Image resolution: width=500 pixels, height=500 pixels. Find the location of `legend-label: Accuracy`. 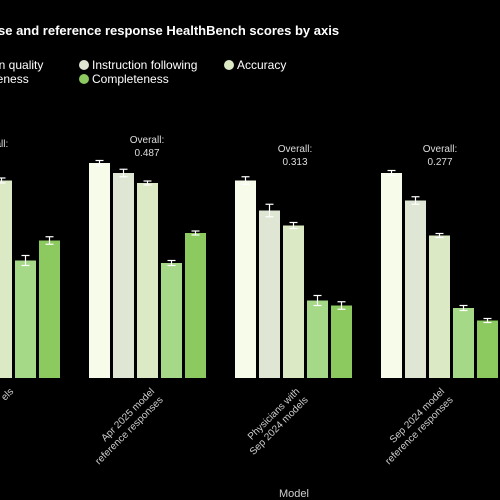

legend-label: Accuracy is located at coordinates (261, 65).